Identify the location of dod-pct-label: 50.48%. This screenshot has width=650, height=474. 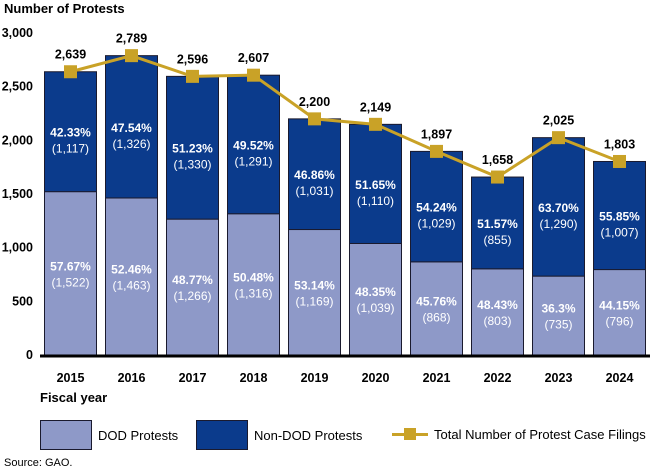
(253, 277).